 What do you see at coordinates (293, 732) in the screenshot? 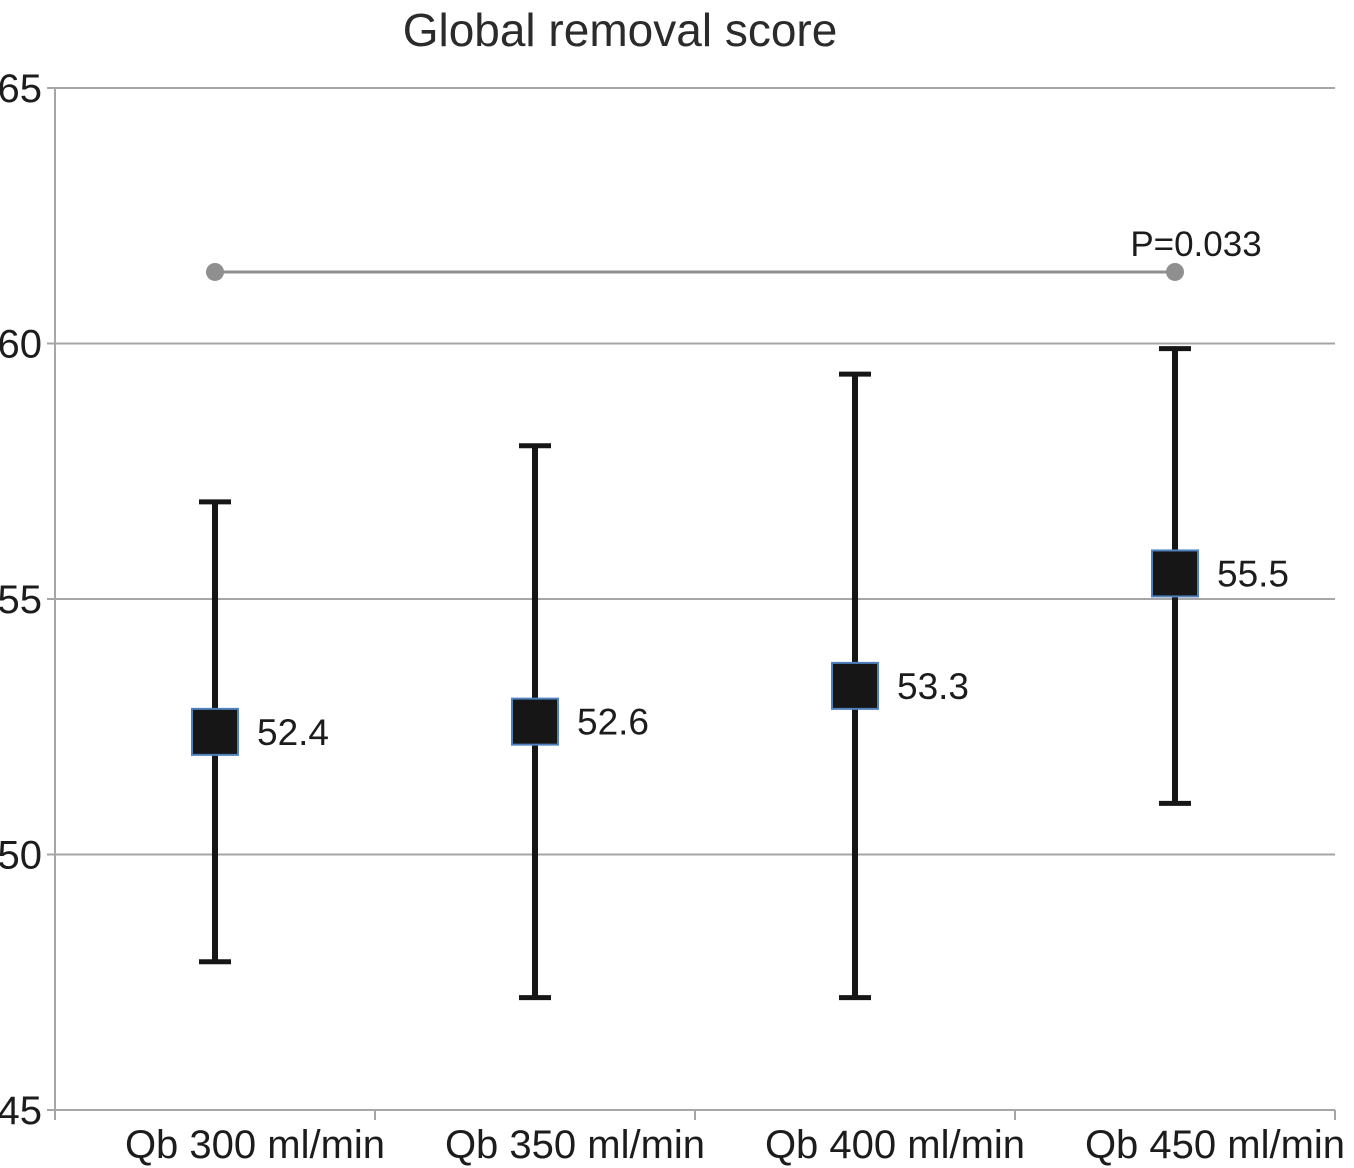
I see `value-label: 52.4` at bounding box center [293, 732].